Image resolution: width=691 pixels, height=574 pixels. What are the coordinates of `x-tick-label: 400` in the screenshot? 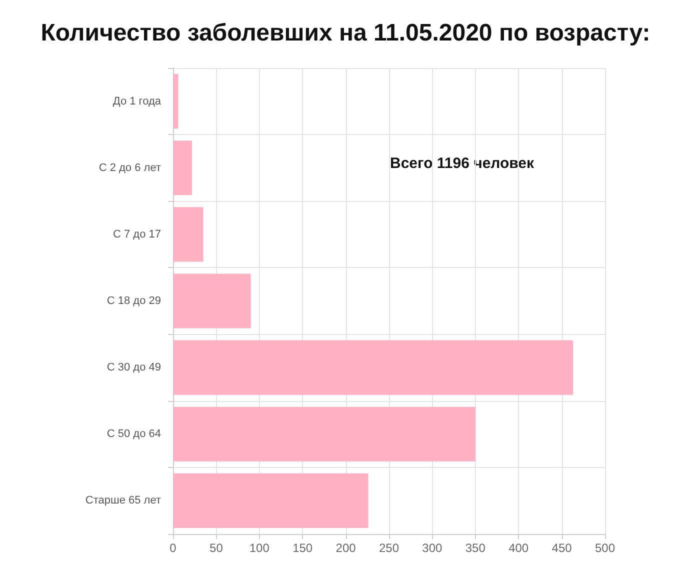 It's located at (518, 548).